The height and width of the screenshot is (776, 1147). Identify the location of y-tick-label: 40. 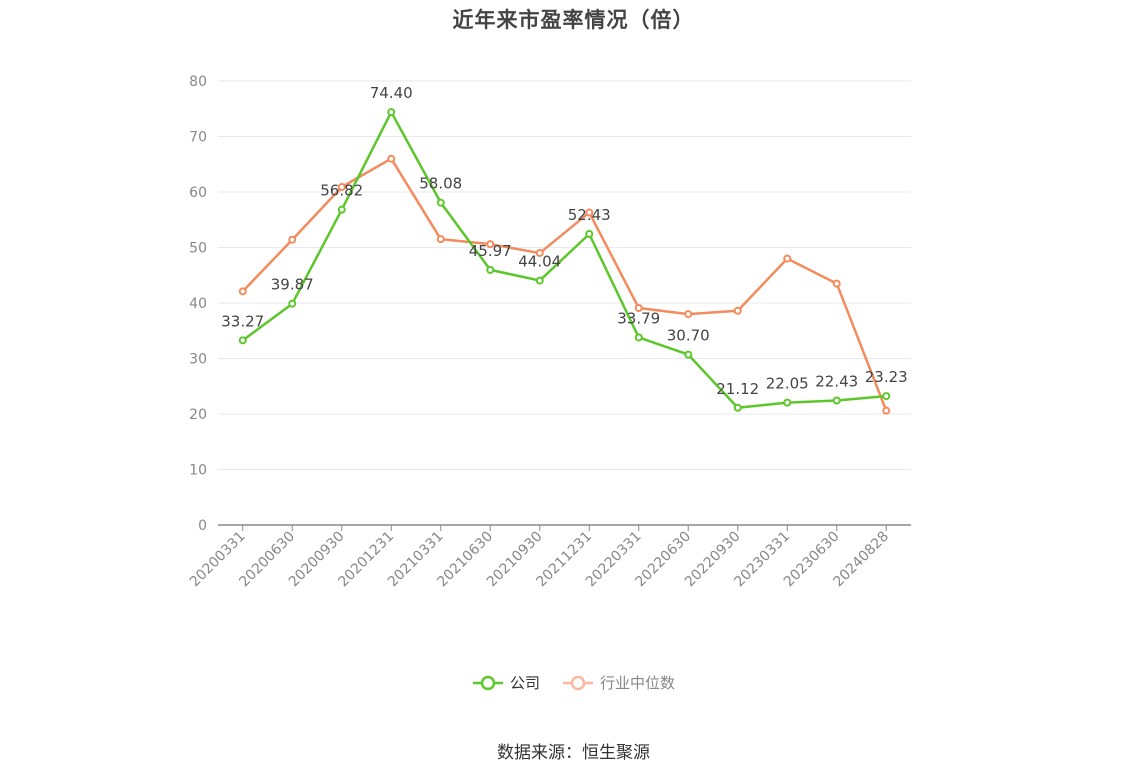
(198, 304).